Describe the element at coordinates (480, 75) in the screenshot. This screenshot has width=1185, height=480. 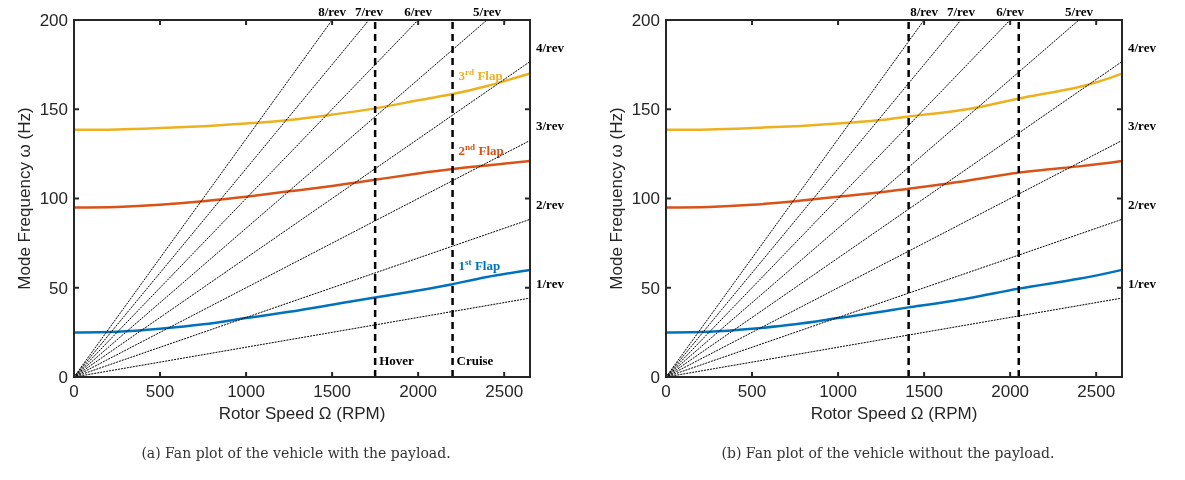
I see `series-label: 3$^{rd}$ Flap` at that location.